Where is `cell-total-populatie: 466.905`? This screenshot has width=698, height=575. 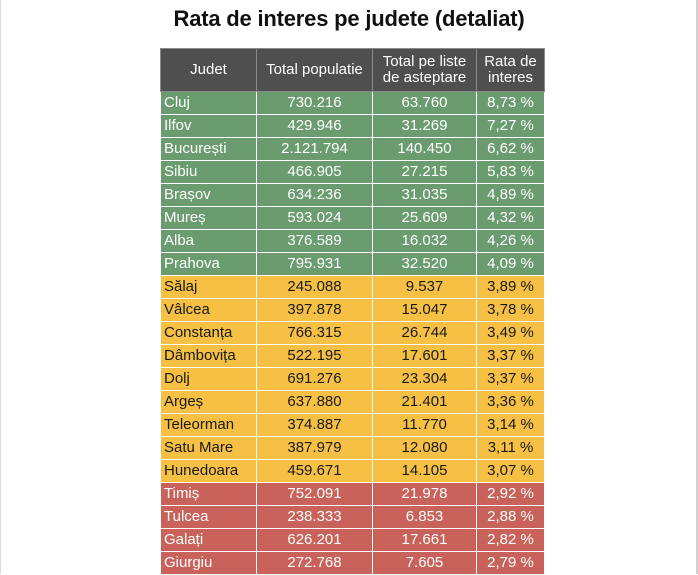
cell-total-populatie: 466.905 is located at coordinates (314, 172).